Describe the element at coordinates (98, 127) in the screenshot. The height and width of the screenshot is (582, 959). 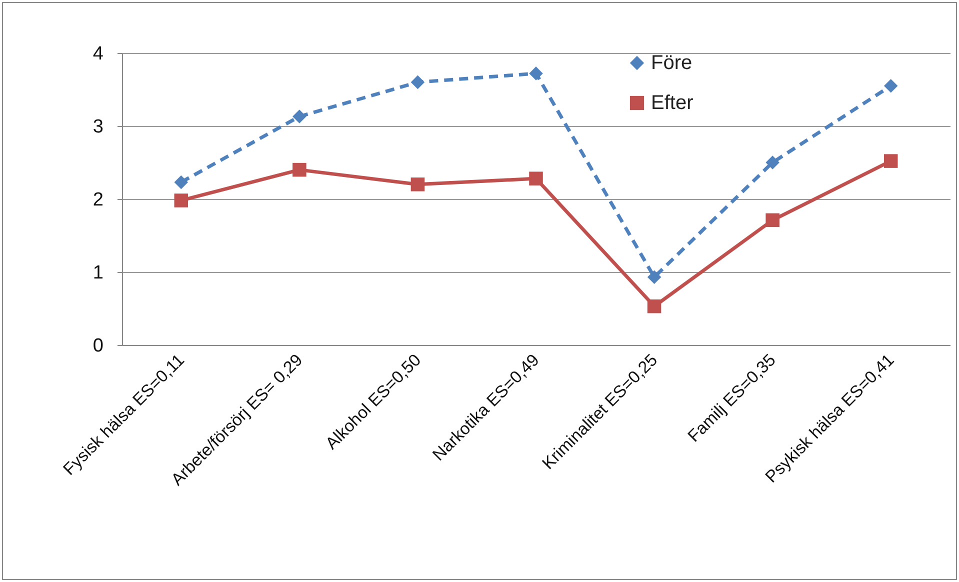
I see `y-tick-label: 3` at that location.